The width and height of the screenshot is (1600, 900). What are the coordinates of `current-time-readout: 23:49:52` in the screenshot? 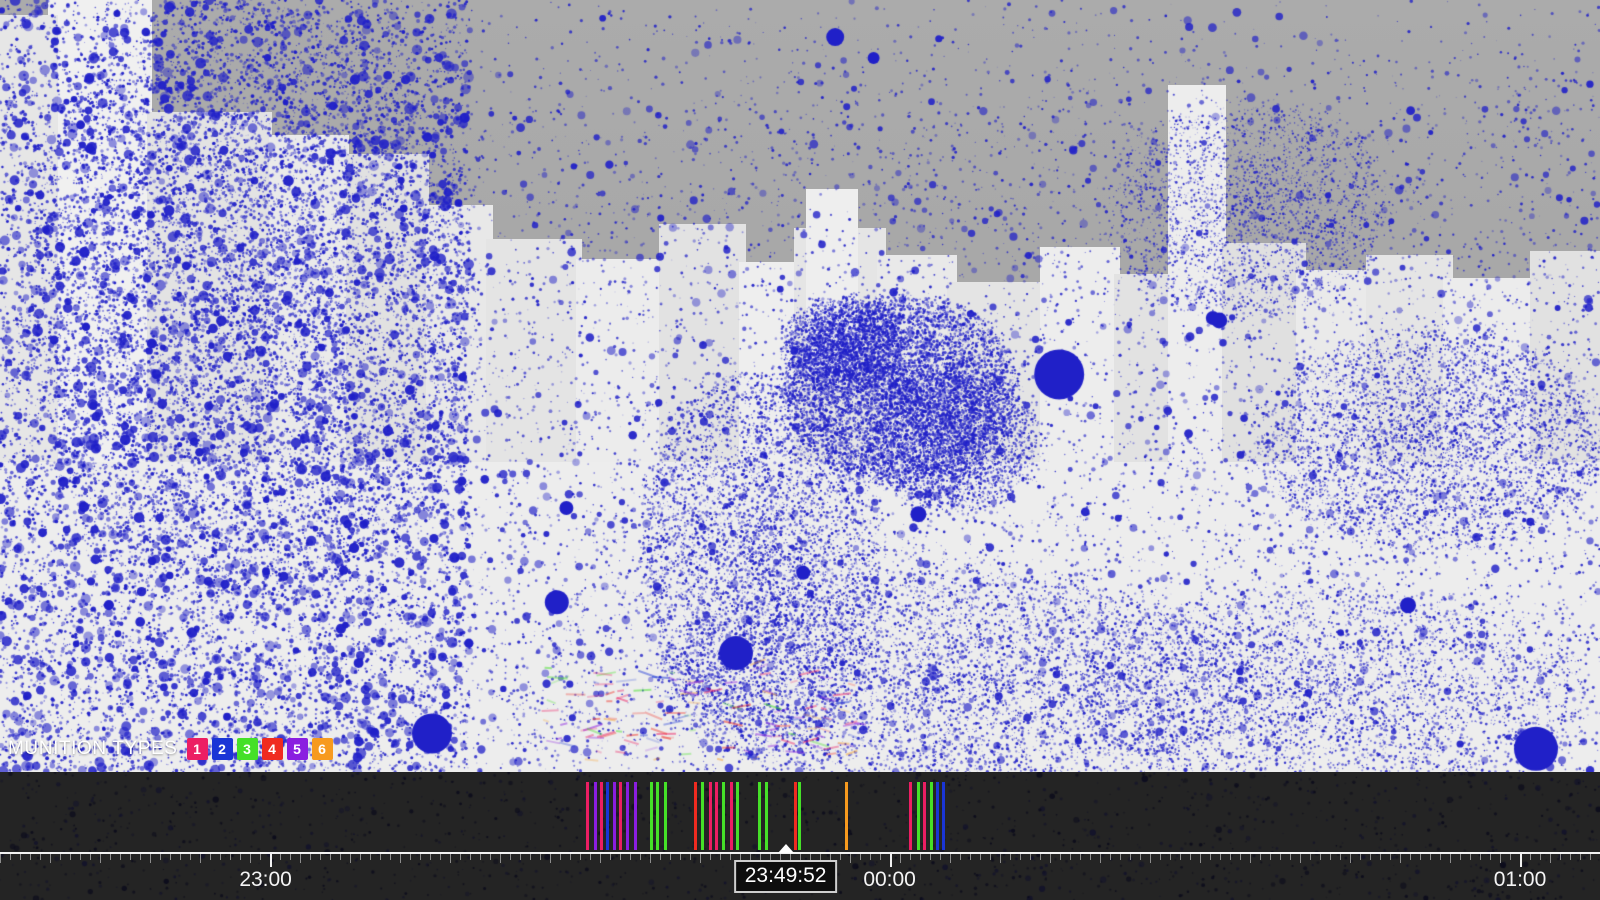 It's located at (785, 876).